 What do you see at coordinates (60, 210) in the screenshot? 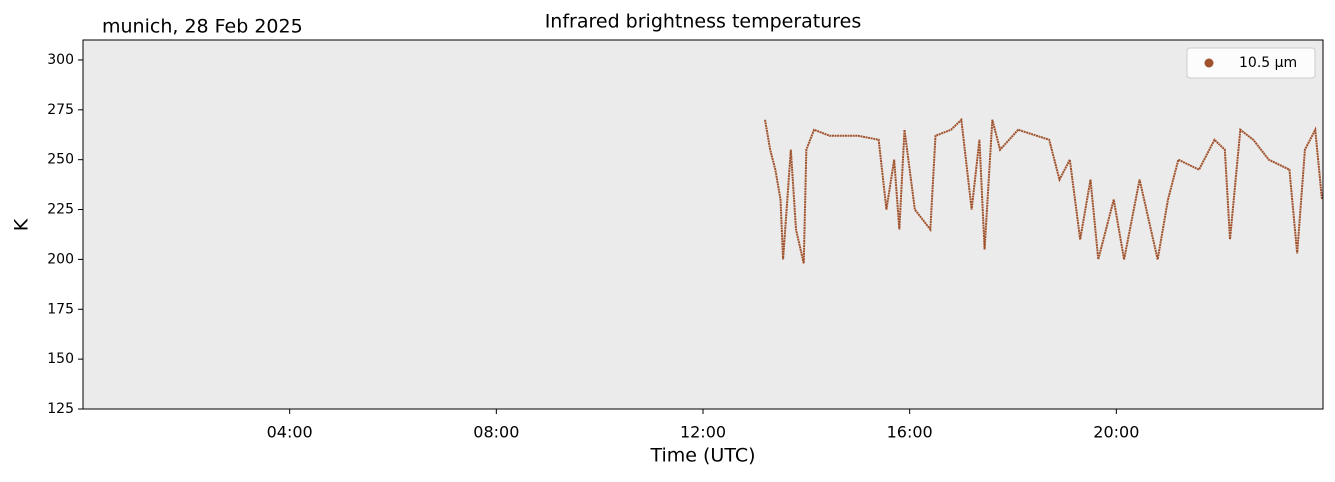
I see `y-tick-label: 225` at bounding box center [60, 210].